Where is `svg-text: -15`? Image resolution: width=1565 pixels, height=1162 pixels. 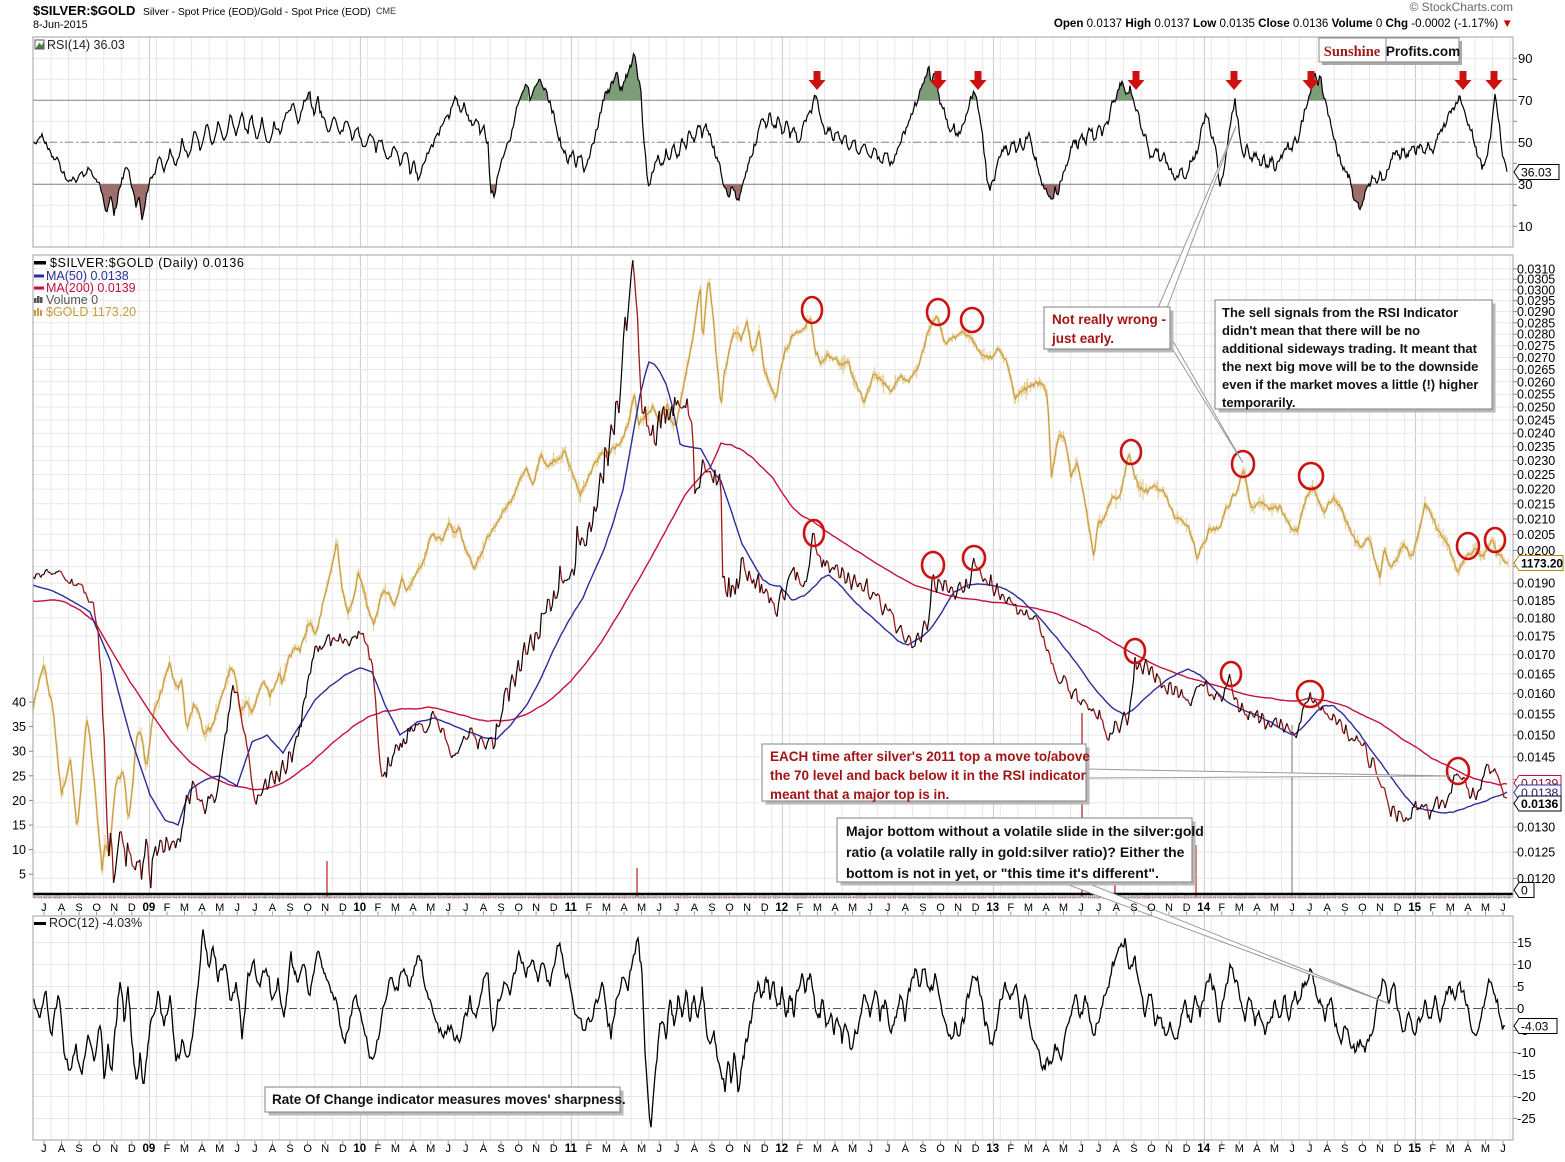 svg-text: -15 is located at coordinates (1526, 1074).